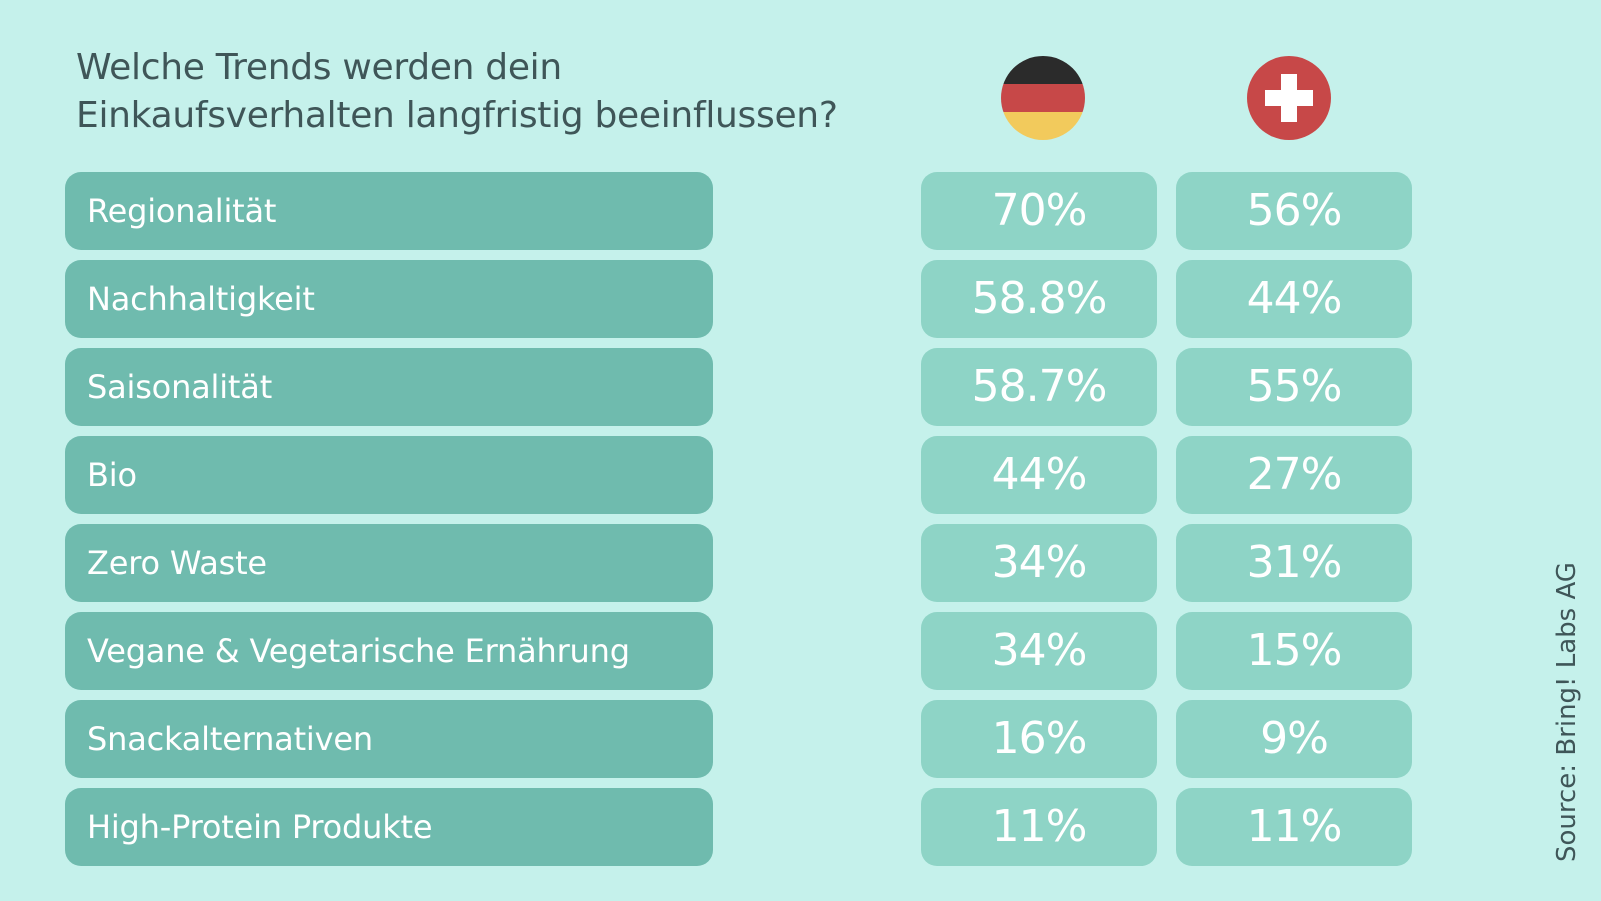 This screenshot has width=1601, height=901. What do you see at coordinates (1039, 299) in the screenshot?
I see `value-germany: 58.8%` at bounding box center [1039, 299].